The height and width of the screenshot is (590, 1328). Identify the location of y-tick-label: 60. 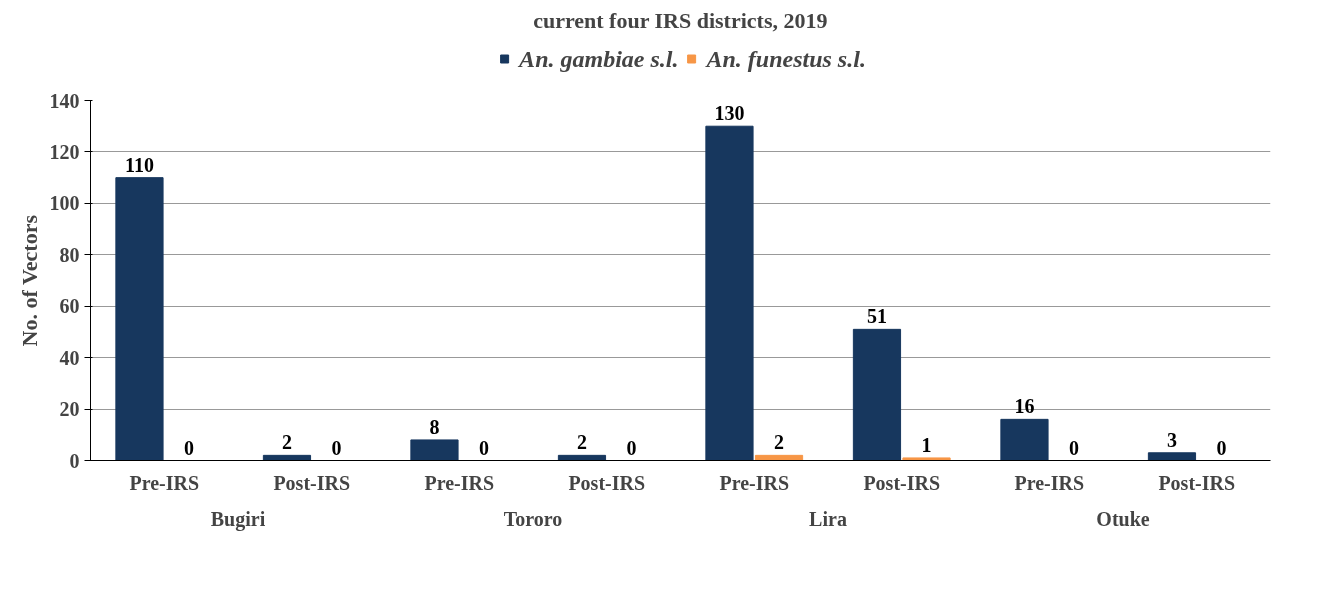
(69, 306).